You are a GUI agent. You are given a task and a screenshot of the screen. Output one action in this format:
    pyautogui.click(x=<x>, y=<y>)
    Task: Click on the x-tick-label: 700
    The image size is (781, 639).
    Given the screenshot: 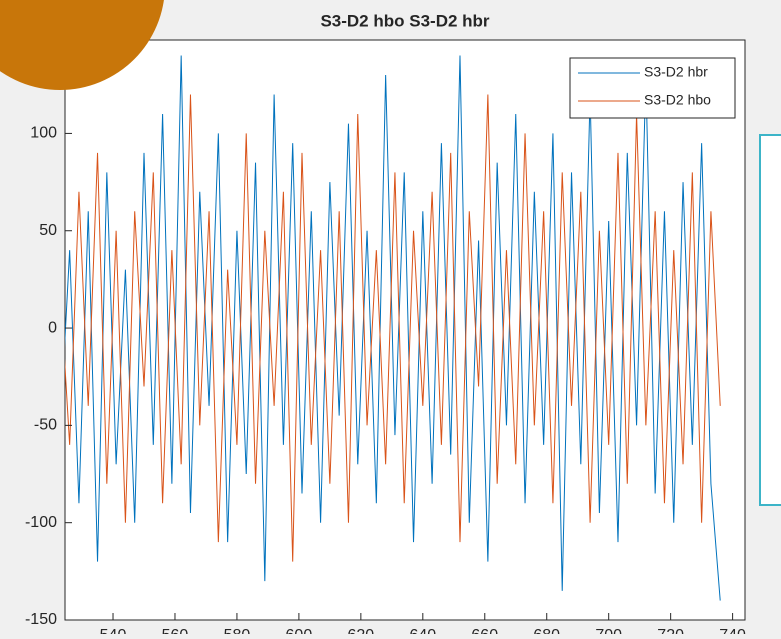 What is the action you would take?
    pyautogui.click(x=608, y=630)
    